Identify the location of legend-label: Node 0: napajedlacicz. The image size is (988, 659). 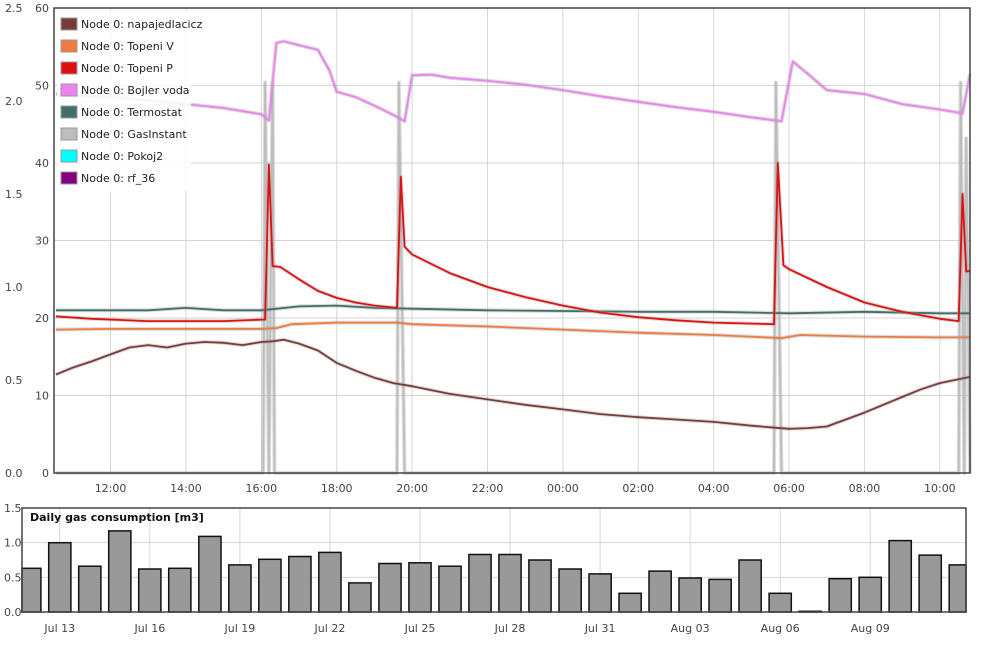
(142, 24).